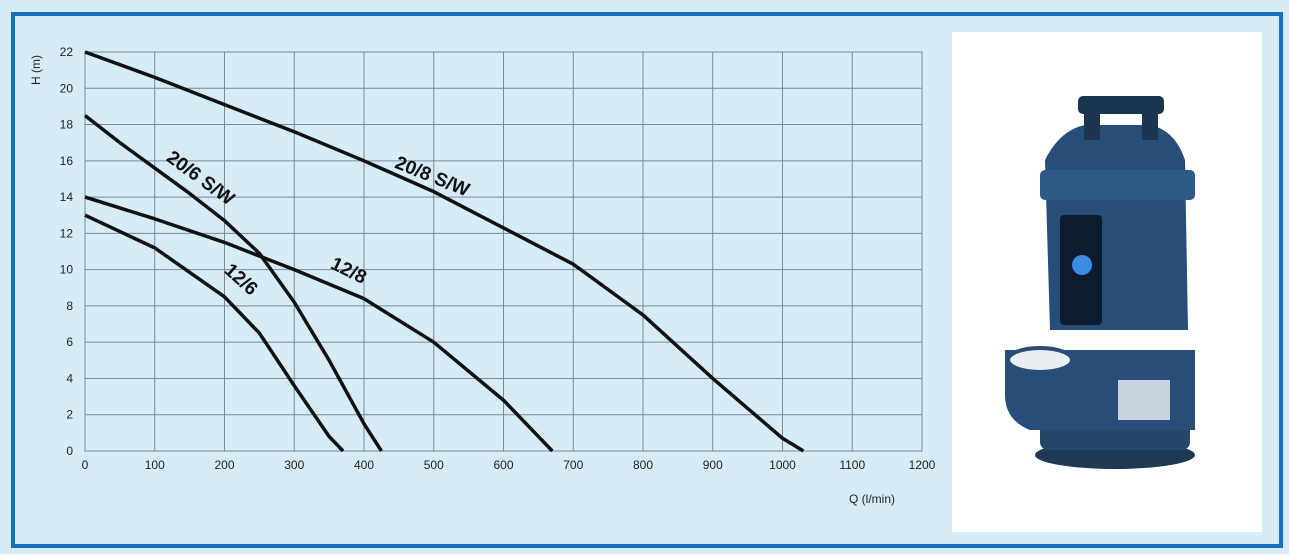 Image resolution: width=1289 pixels, height=559 pixels. I want to click on x-tick-label: 100, so click(155, 465).